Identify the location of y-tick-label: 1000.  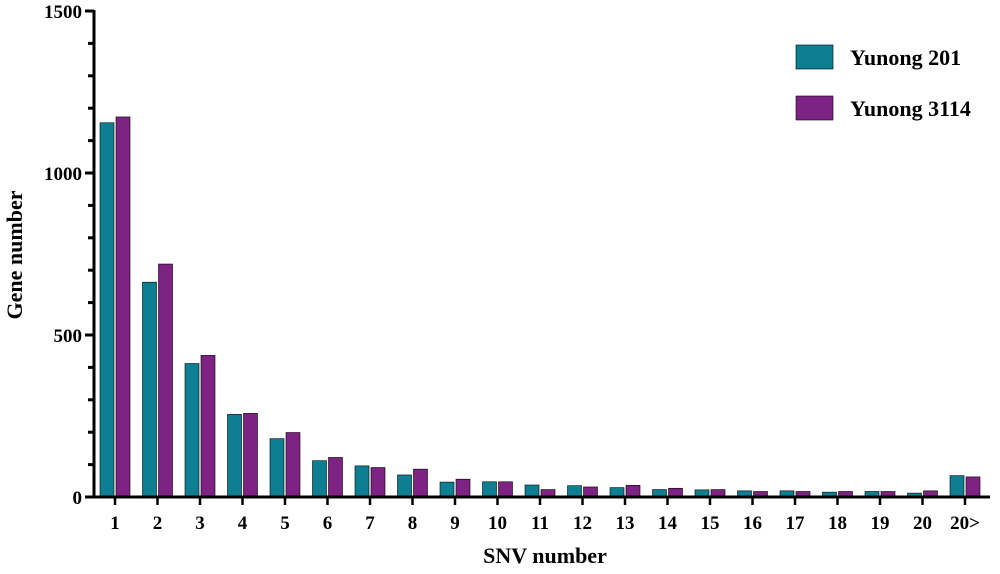
(63, 174).